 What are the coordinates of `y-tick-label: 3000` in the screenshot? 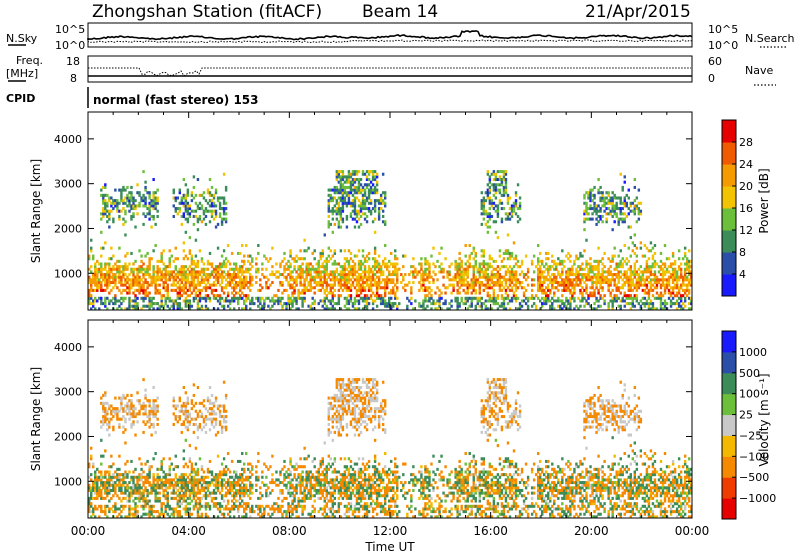 It's located at (68, 184).